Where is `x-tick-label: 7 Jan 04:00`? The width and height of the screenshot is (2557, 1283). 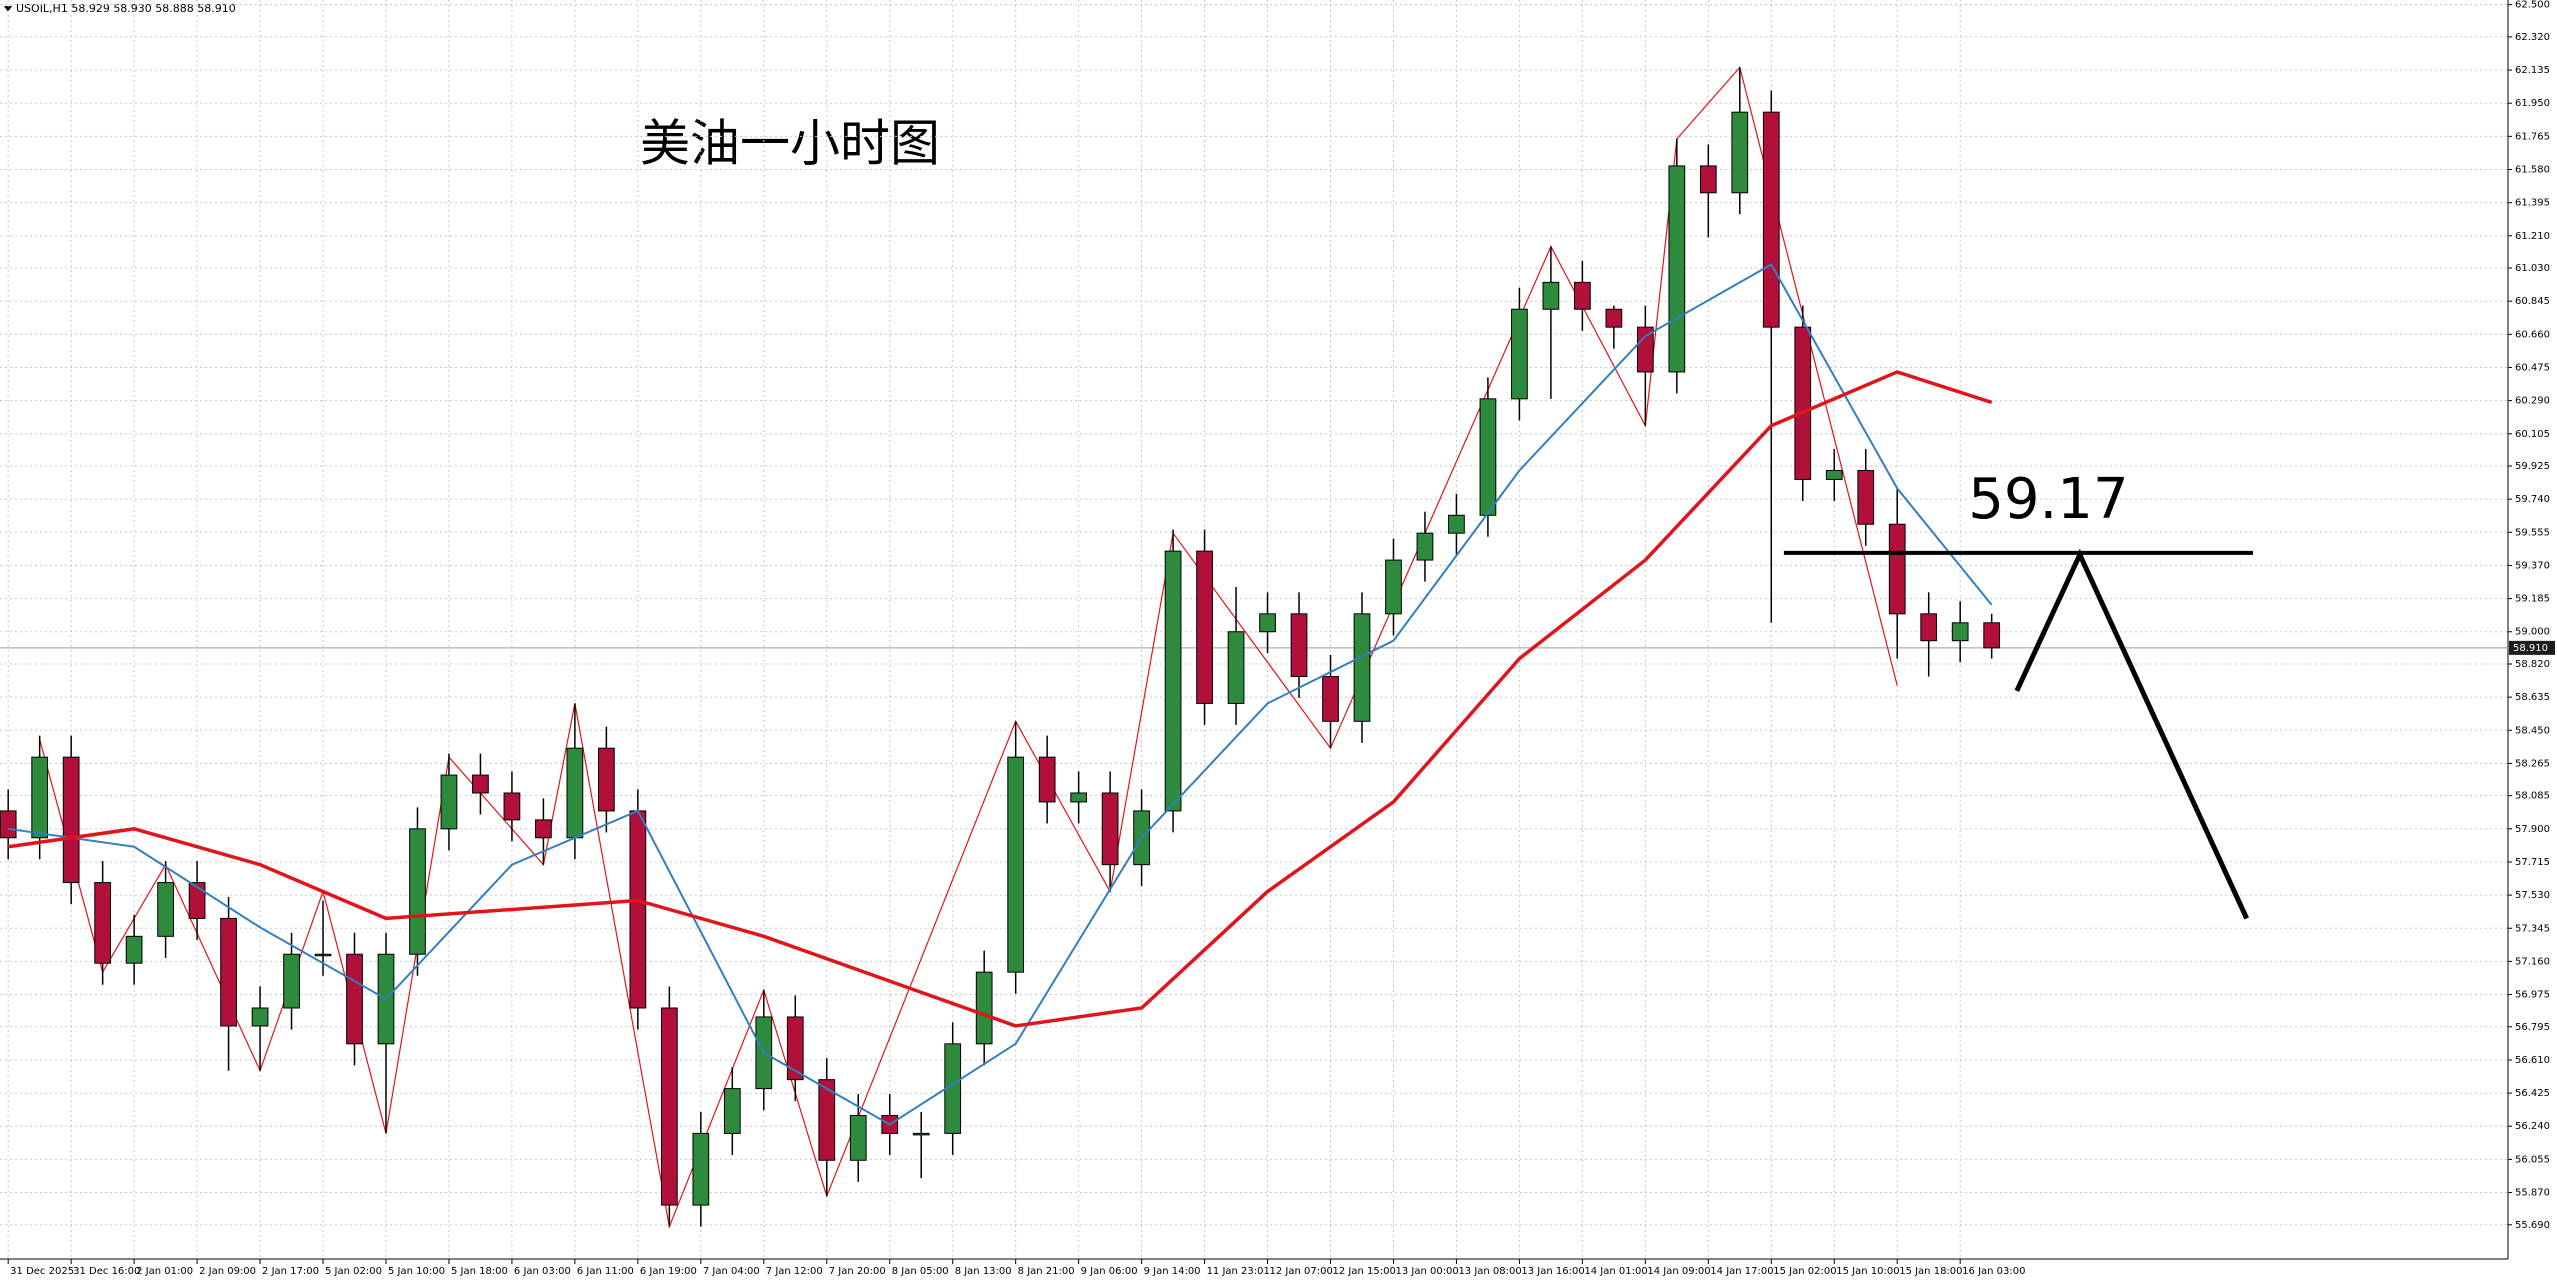 x-tick-label: 7 Jan 04:00 is located at coordinates (731, 1271).